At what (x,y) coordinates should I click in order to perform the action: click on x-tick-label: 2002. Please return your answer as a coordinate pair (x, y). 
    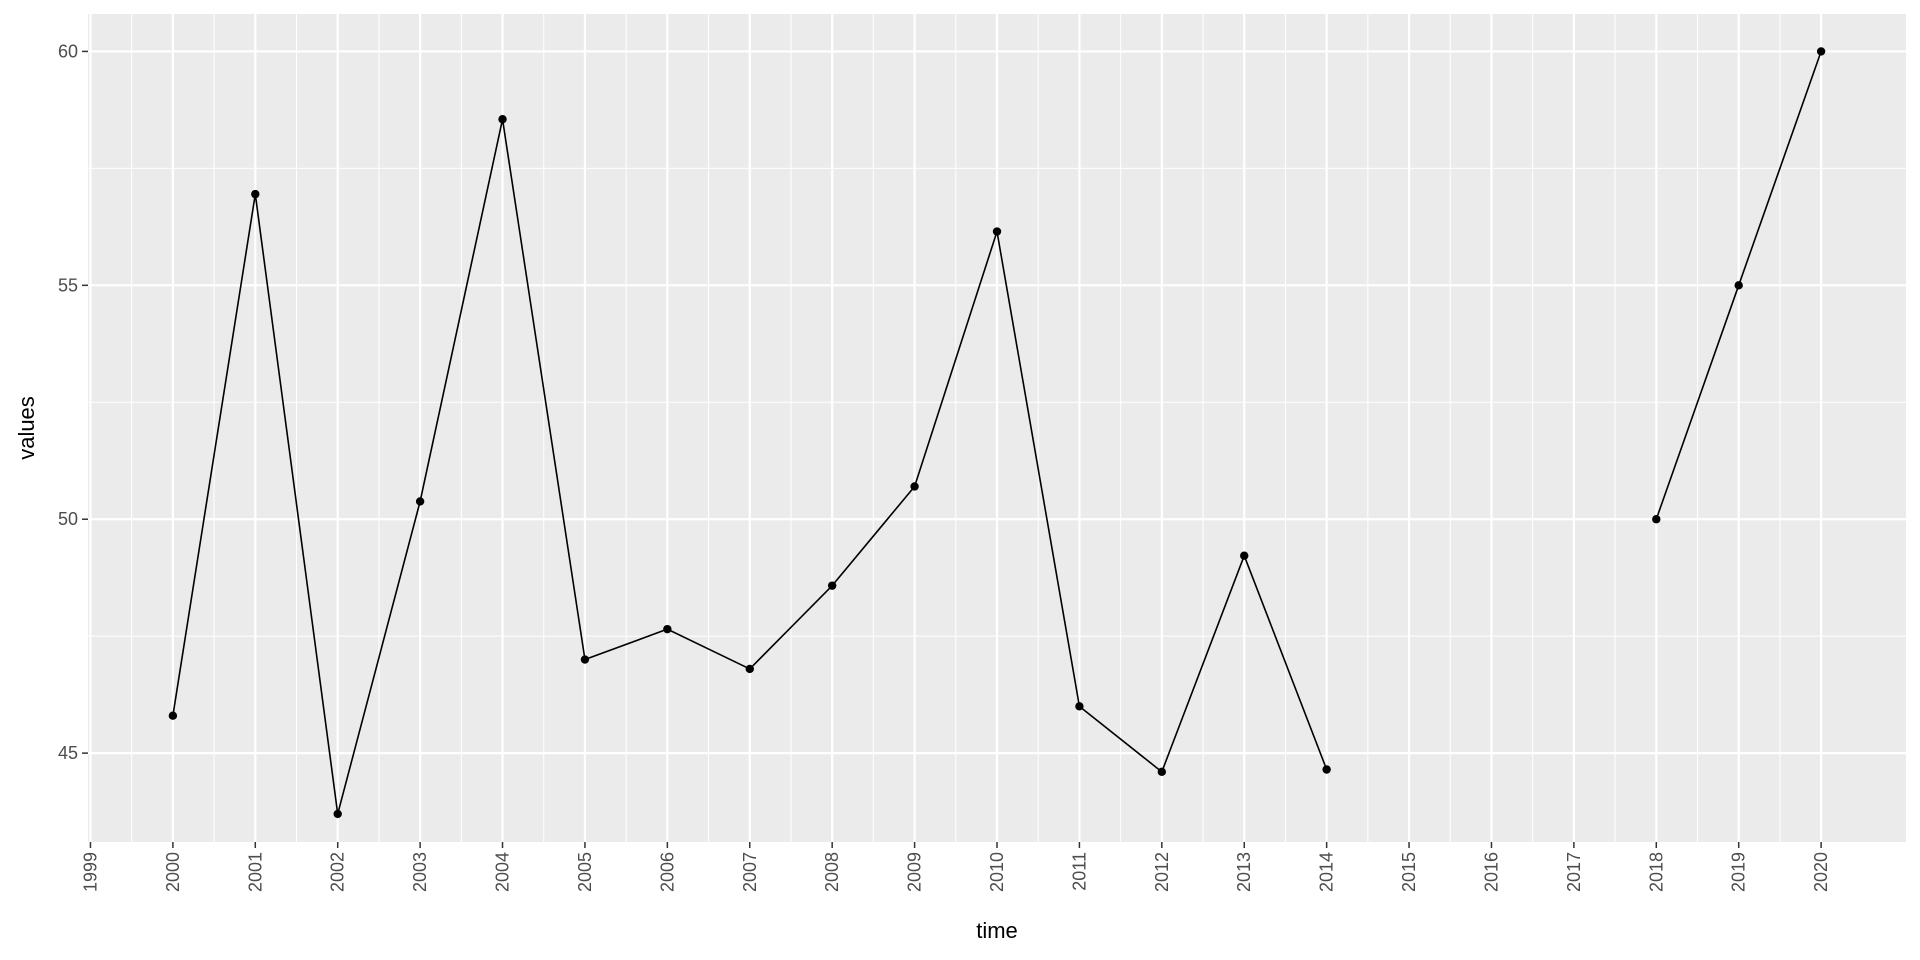
    Looking at the image, I should click on (338, 872).